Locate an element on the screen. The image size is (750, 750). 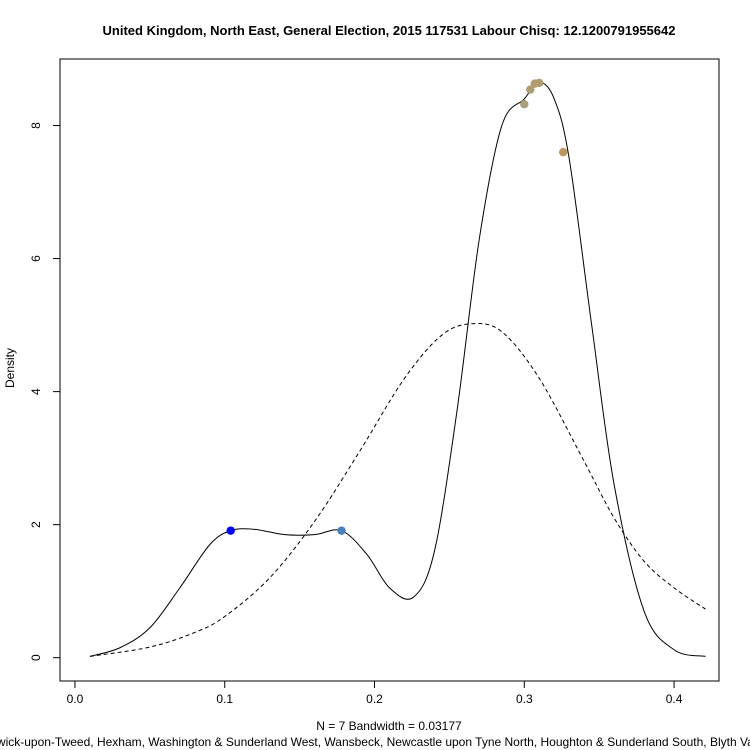
x-tick-label: 0.4 is located at coordinates (674, 699).